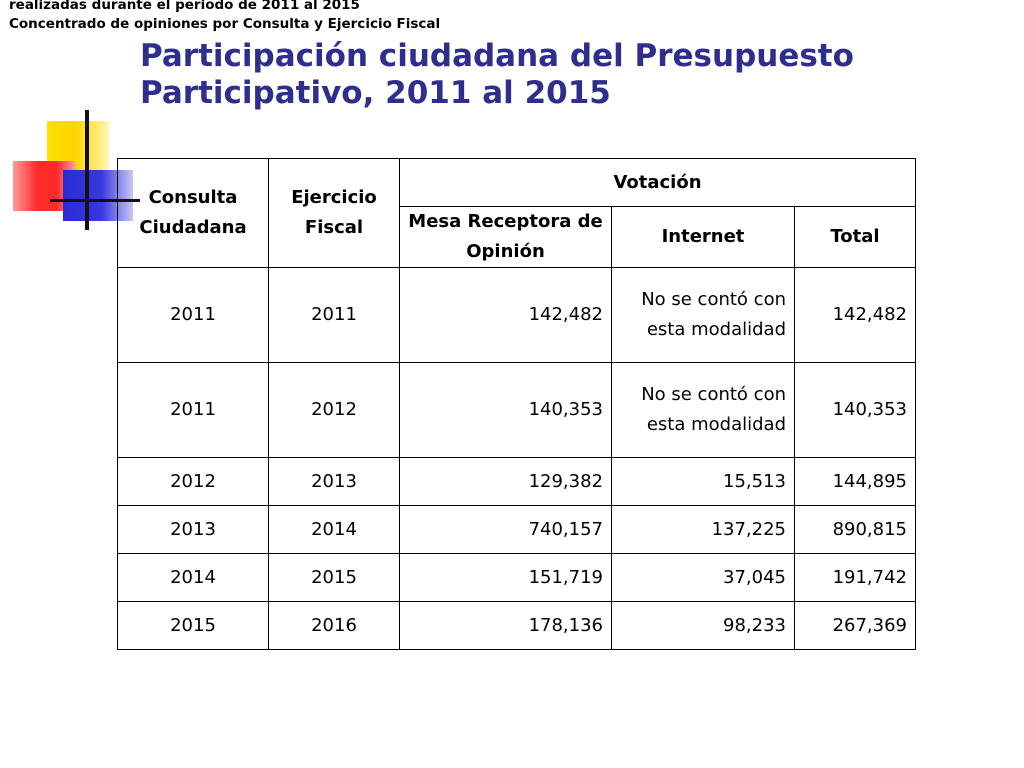  What do you see at coordinates (193, 213) in the screenshot?
I see `header-consulta-ciudadana: Consulta Ciudadana` at bounding box center [193, 213].